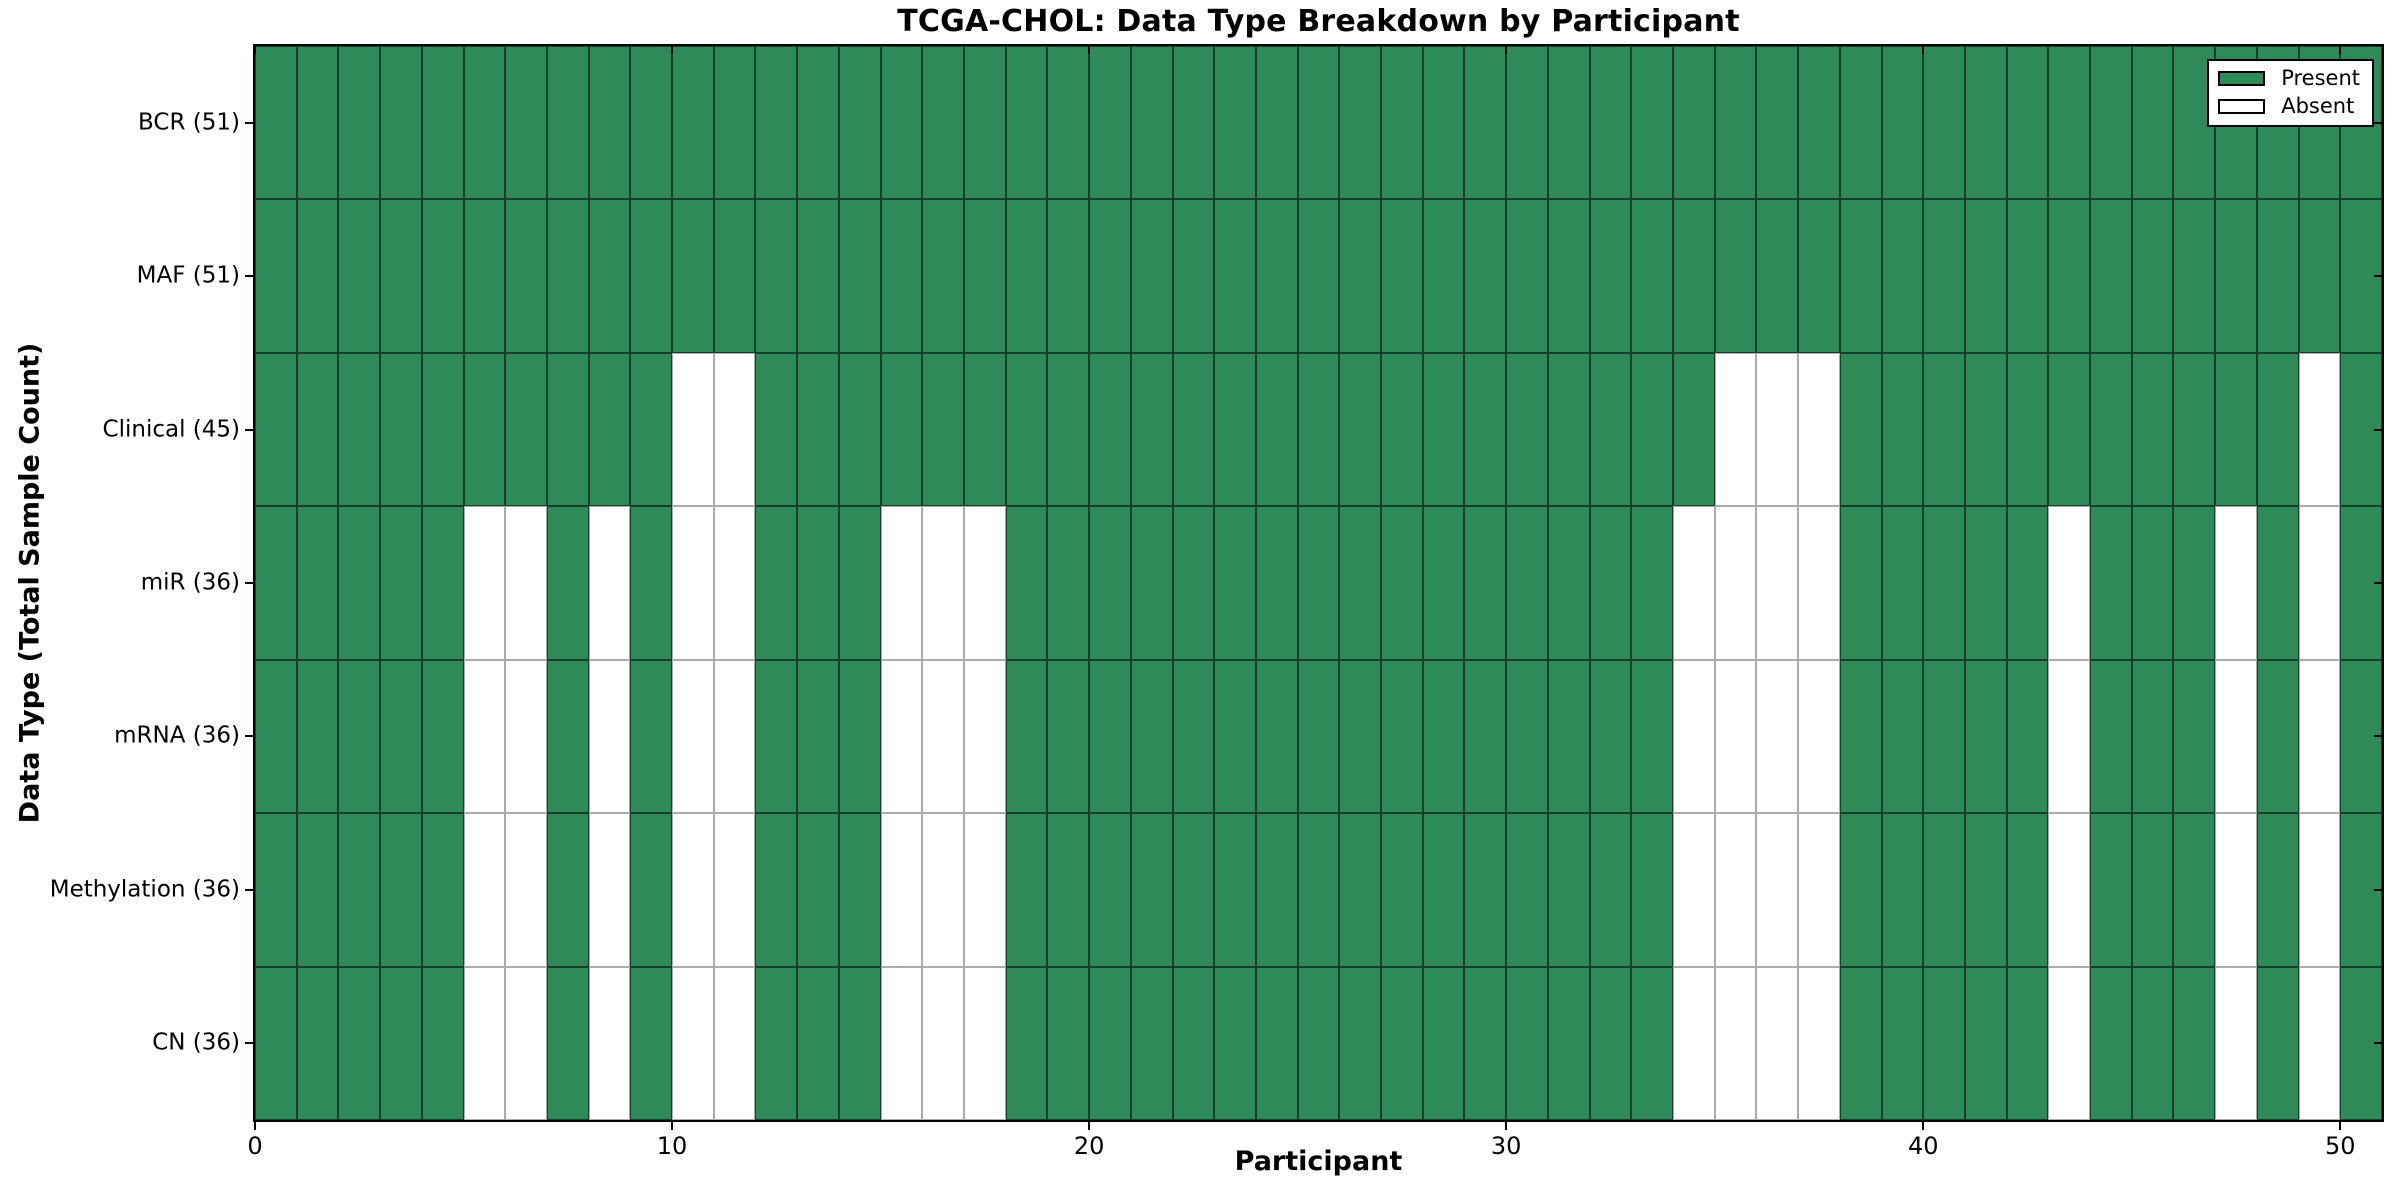 The width and height of the screenshot is (2400, 1200). What do you see at coordinates (2378, 1043) in the screenshot?
I see `y-right-tick-CN` at bounding box center [2378, 1043].